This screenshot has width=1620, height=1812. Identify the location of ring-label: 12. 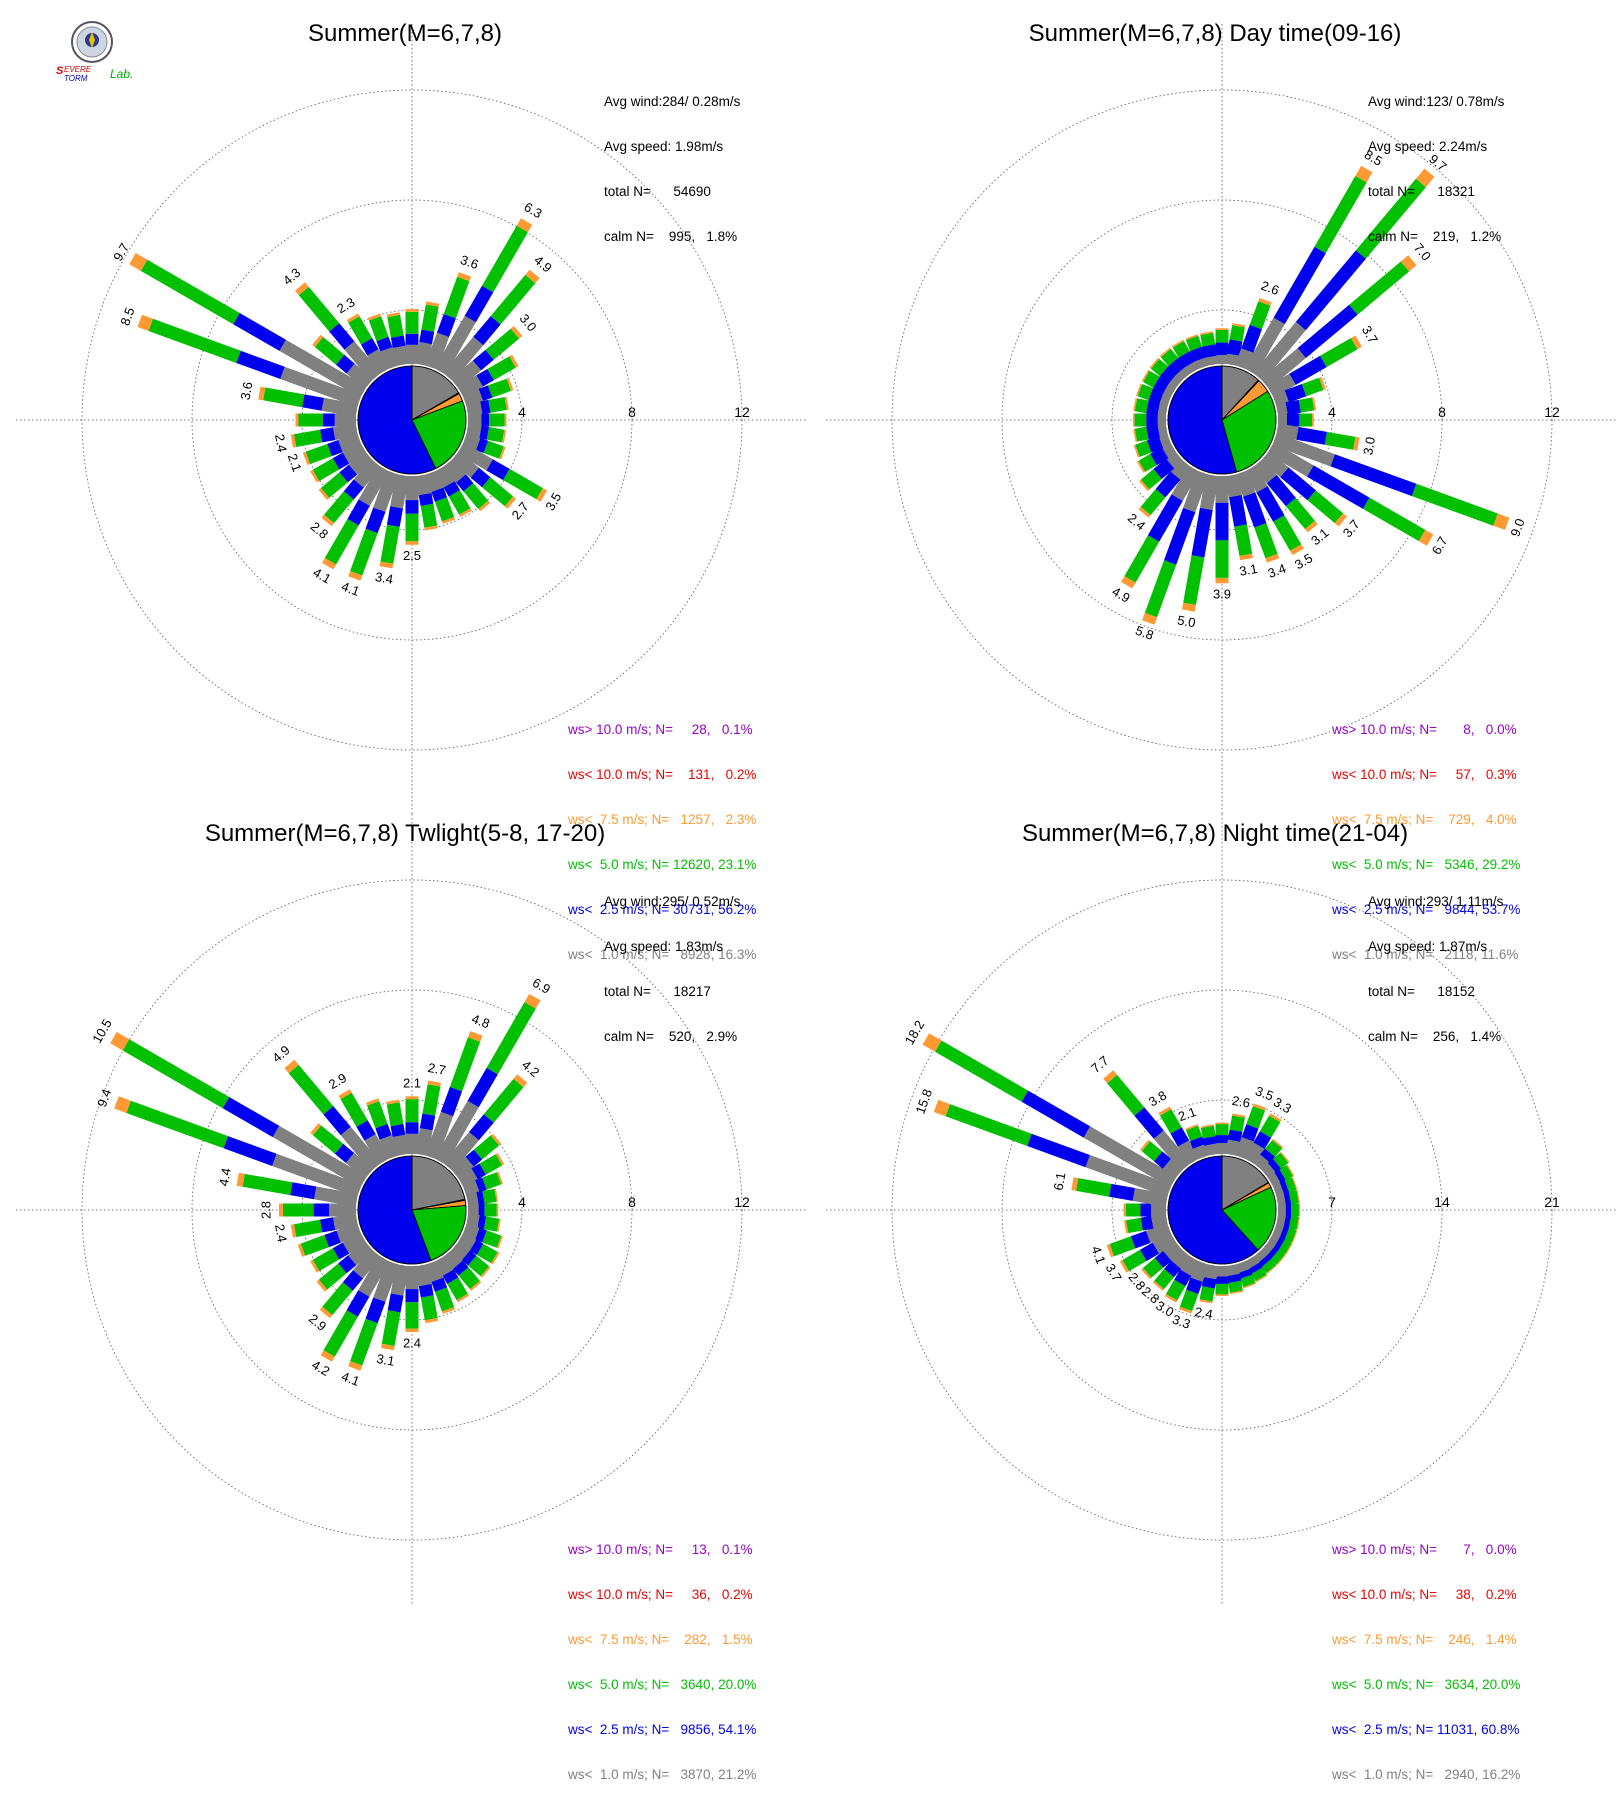
(1552, 412).